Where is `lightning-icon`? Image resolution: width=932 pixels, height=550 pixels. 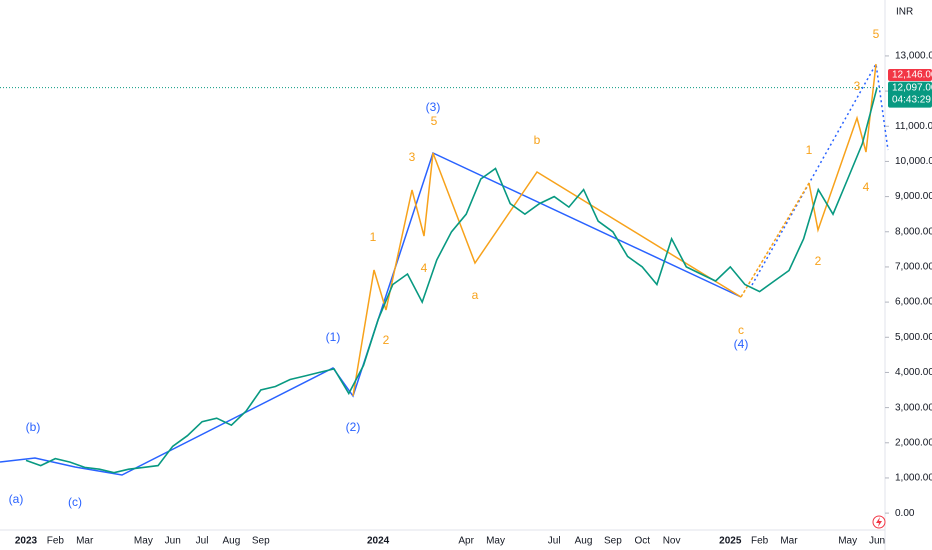 lightning-icon is located at coordinates (879, 522).